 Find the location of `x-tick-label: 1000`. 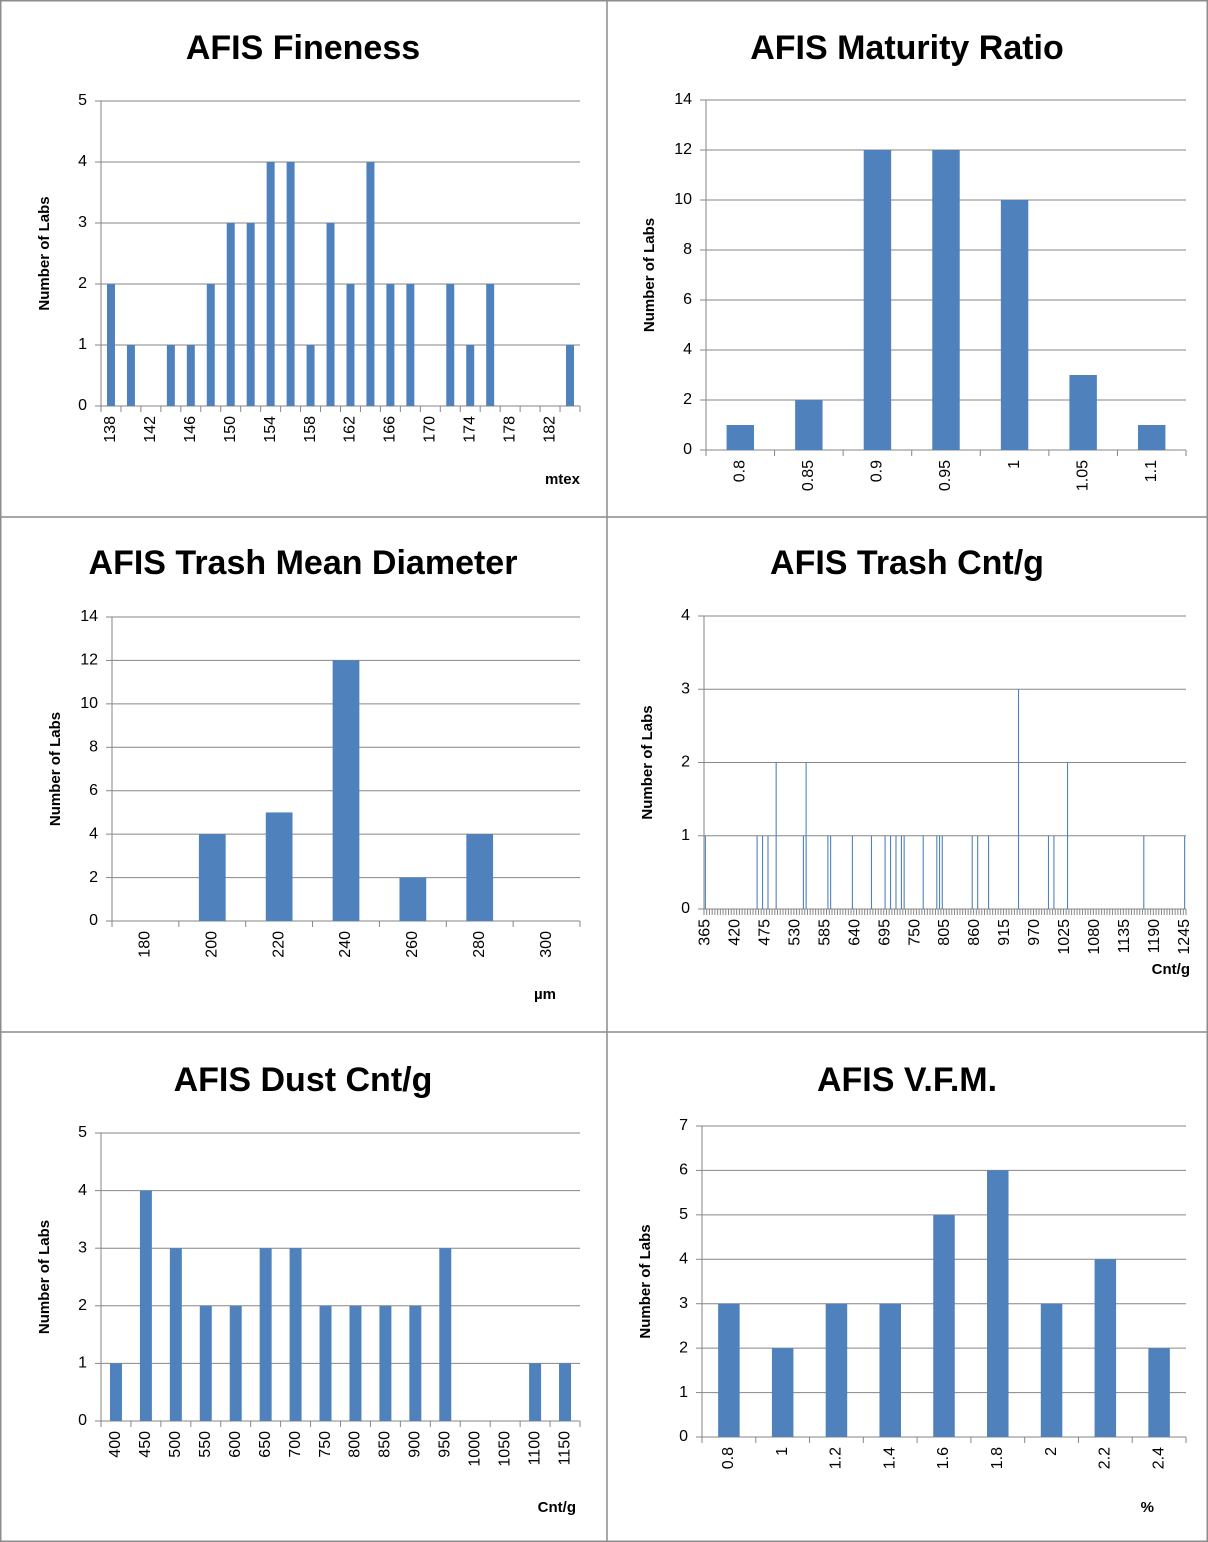

x-tick-label: 1000 is located at coordinates (474, 1449).